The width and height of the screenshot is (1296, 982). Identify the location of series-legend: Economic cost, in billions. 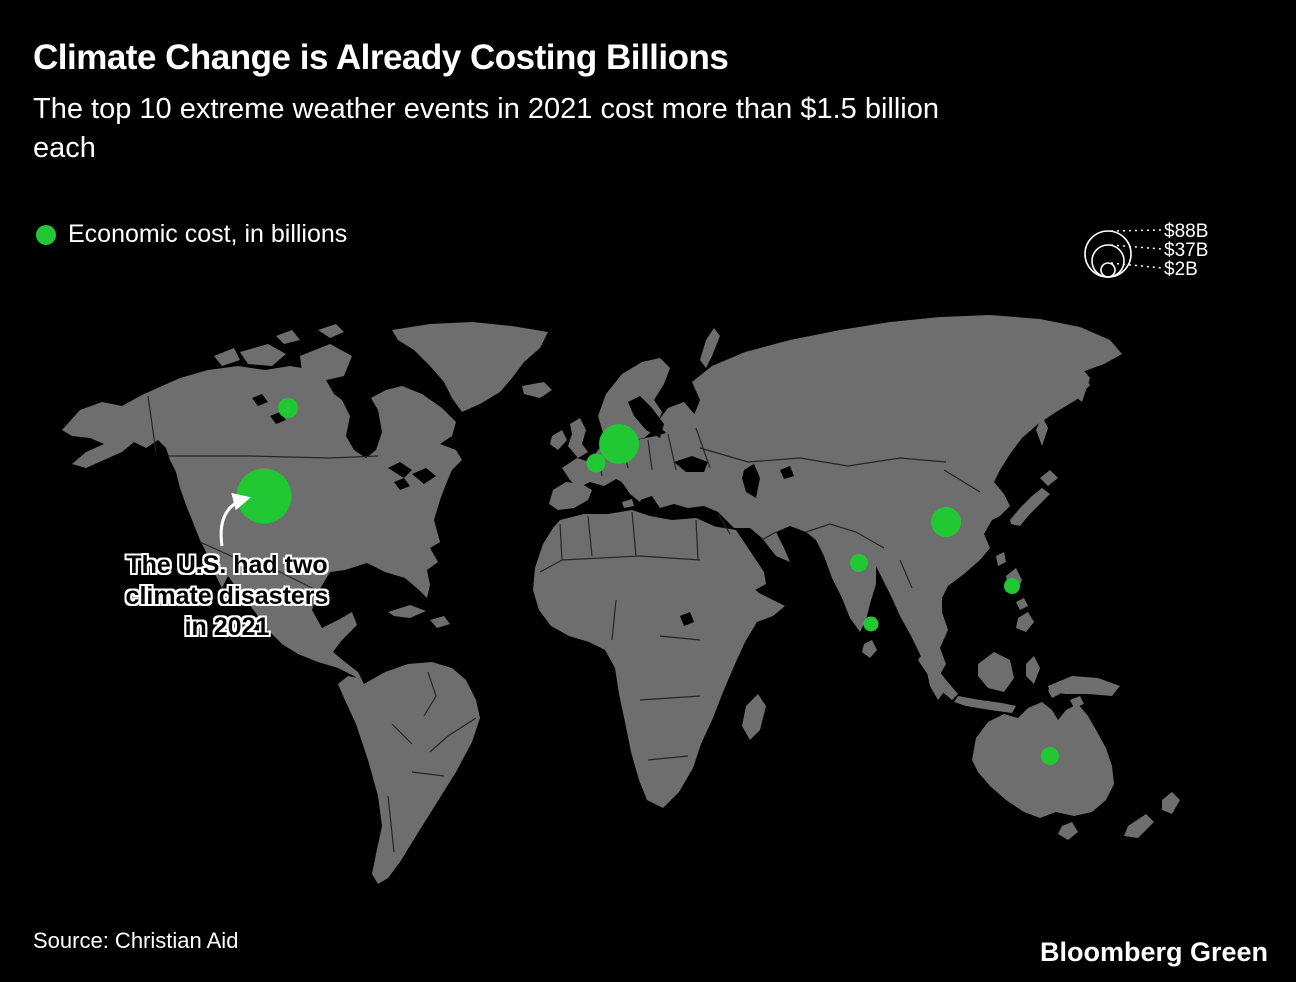
(191, 234).